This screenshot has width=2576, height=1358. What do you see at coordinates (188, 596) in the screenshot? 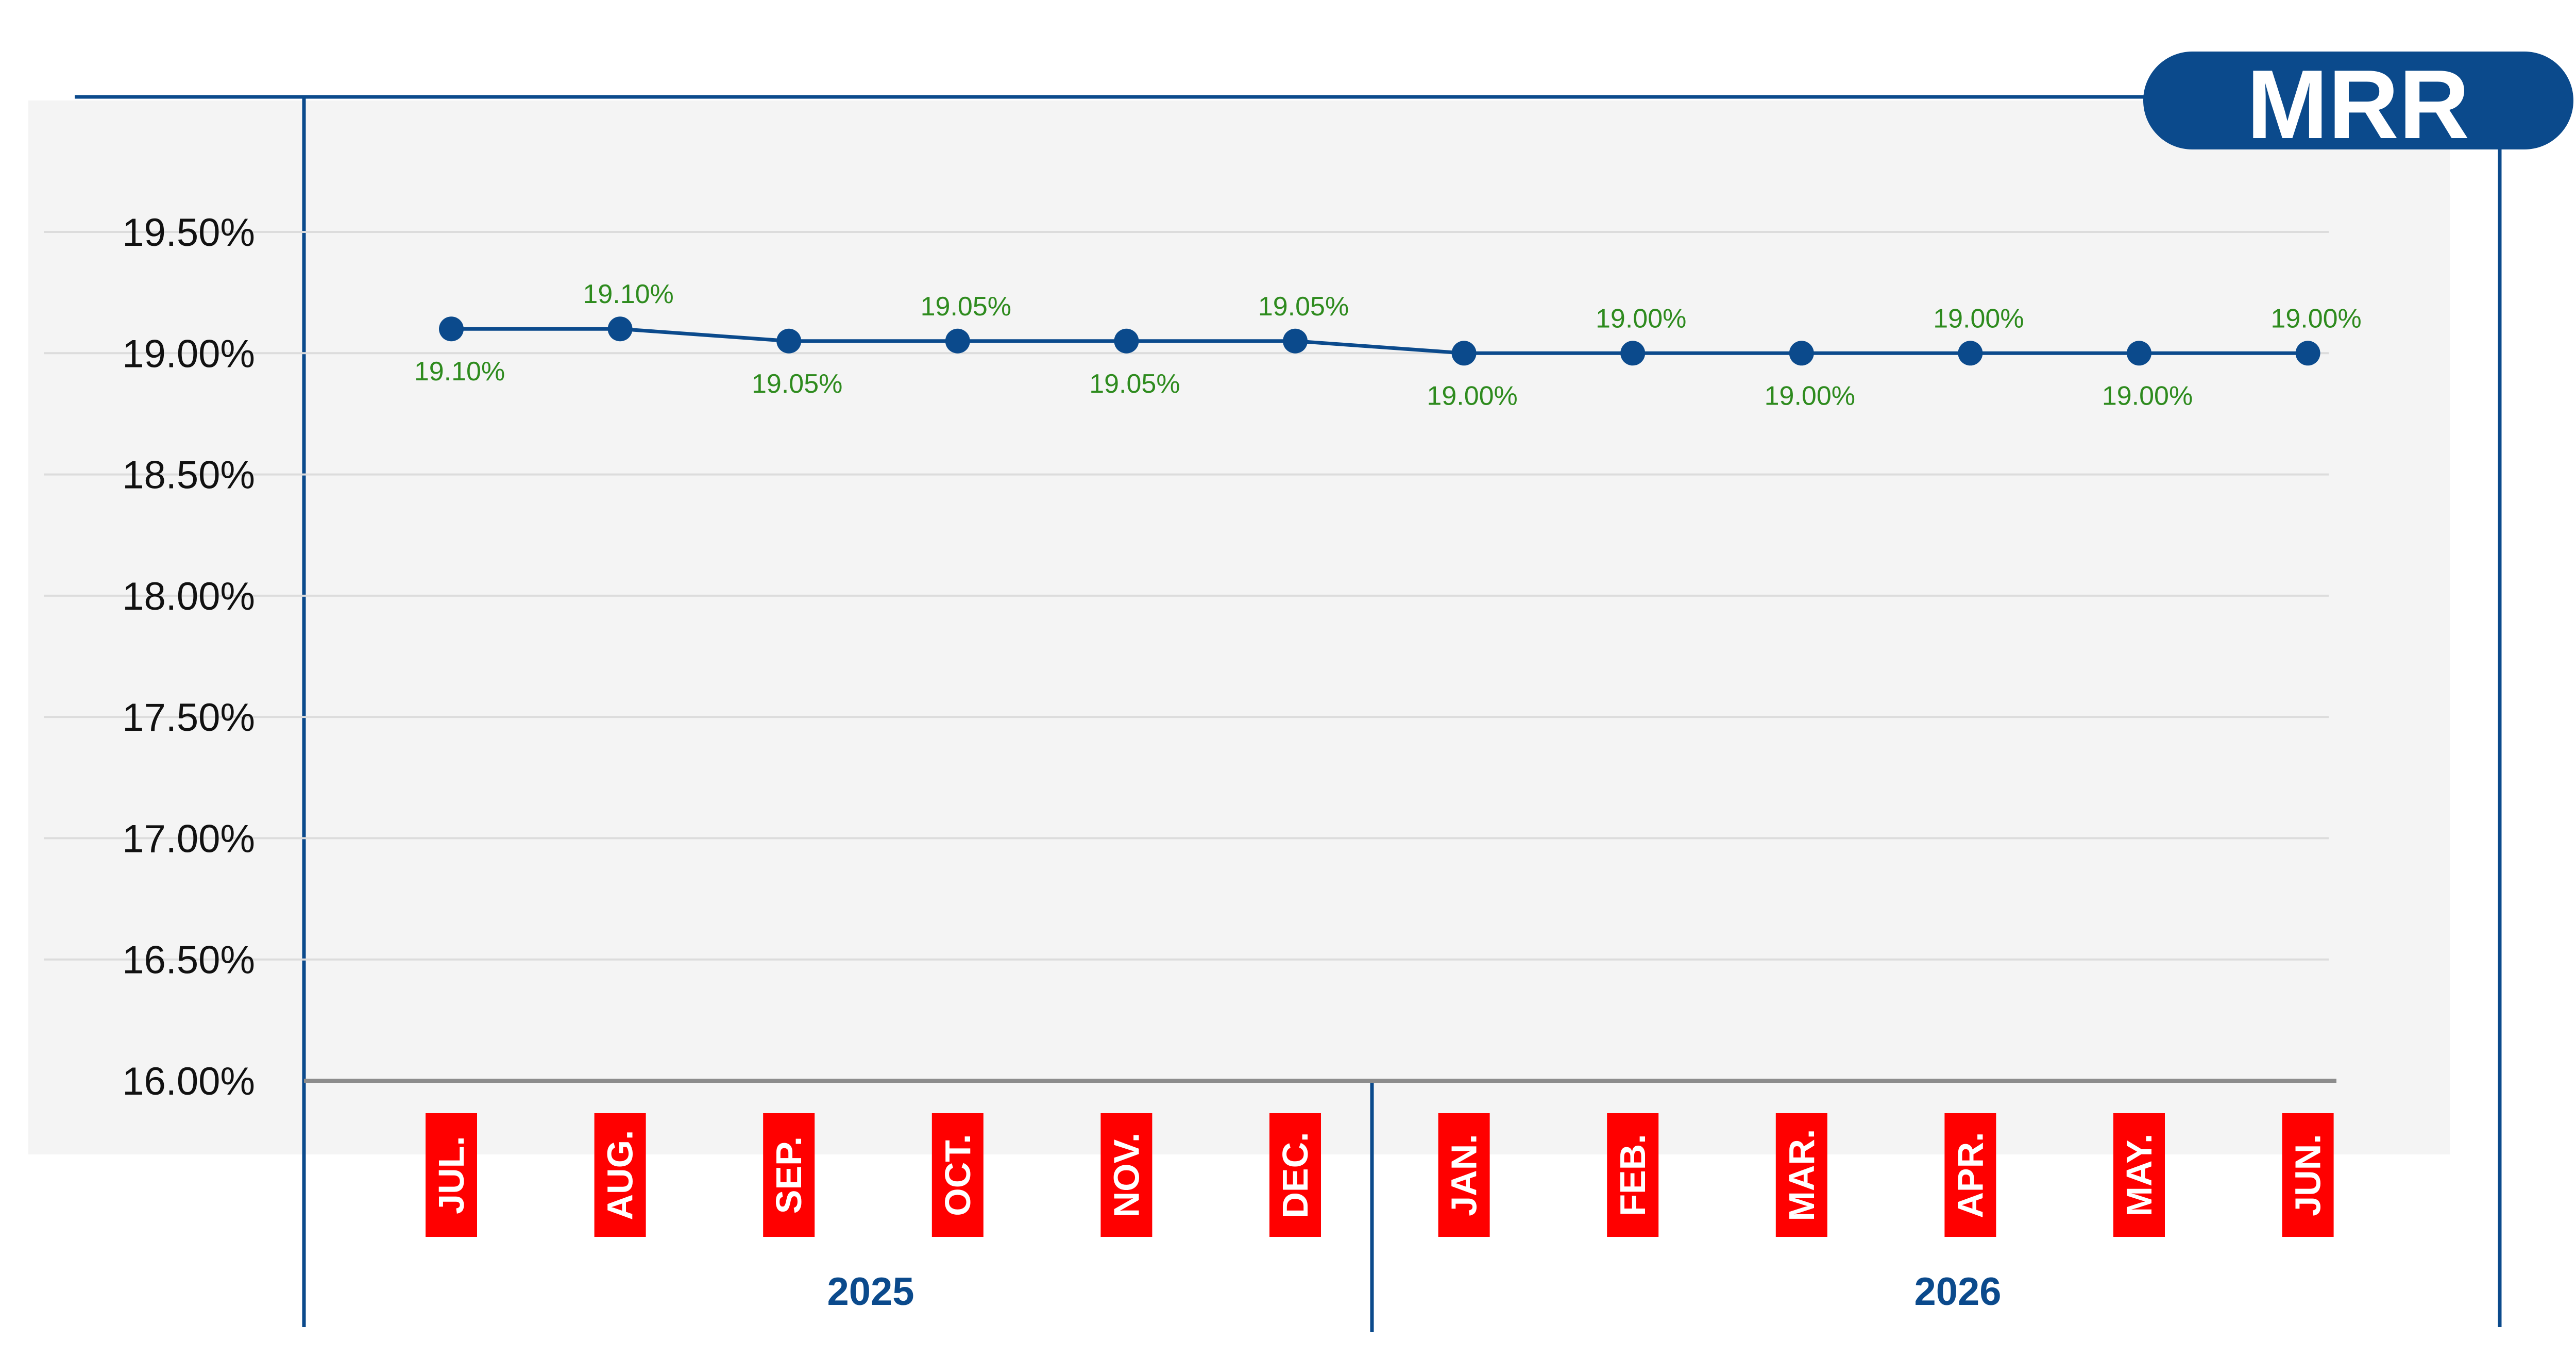
I see `y-tick-label: 18.00%` at bounding box center [188, 596].